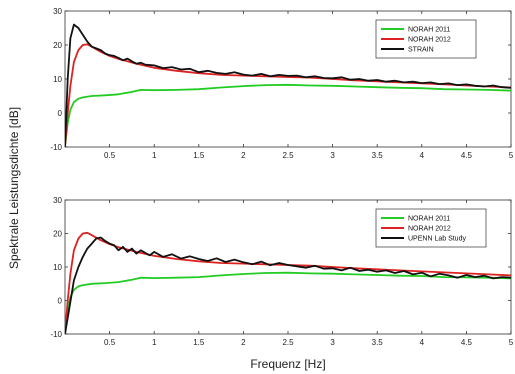 The height and width of the screenshot is (374, 515). I want to click on legend: NORAH 2011 NORAH 2012 UPENN Lab Study, so click(431, 228).